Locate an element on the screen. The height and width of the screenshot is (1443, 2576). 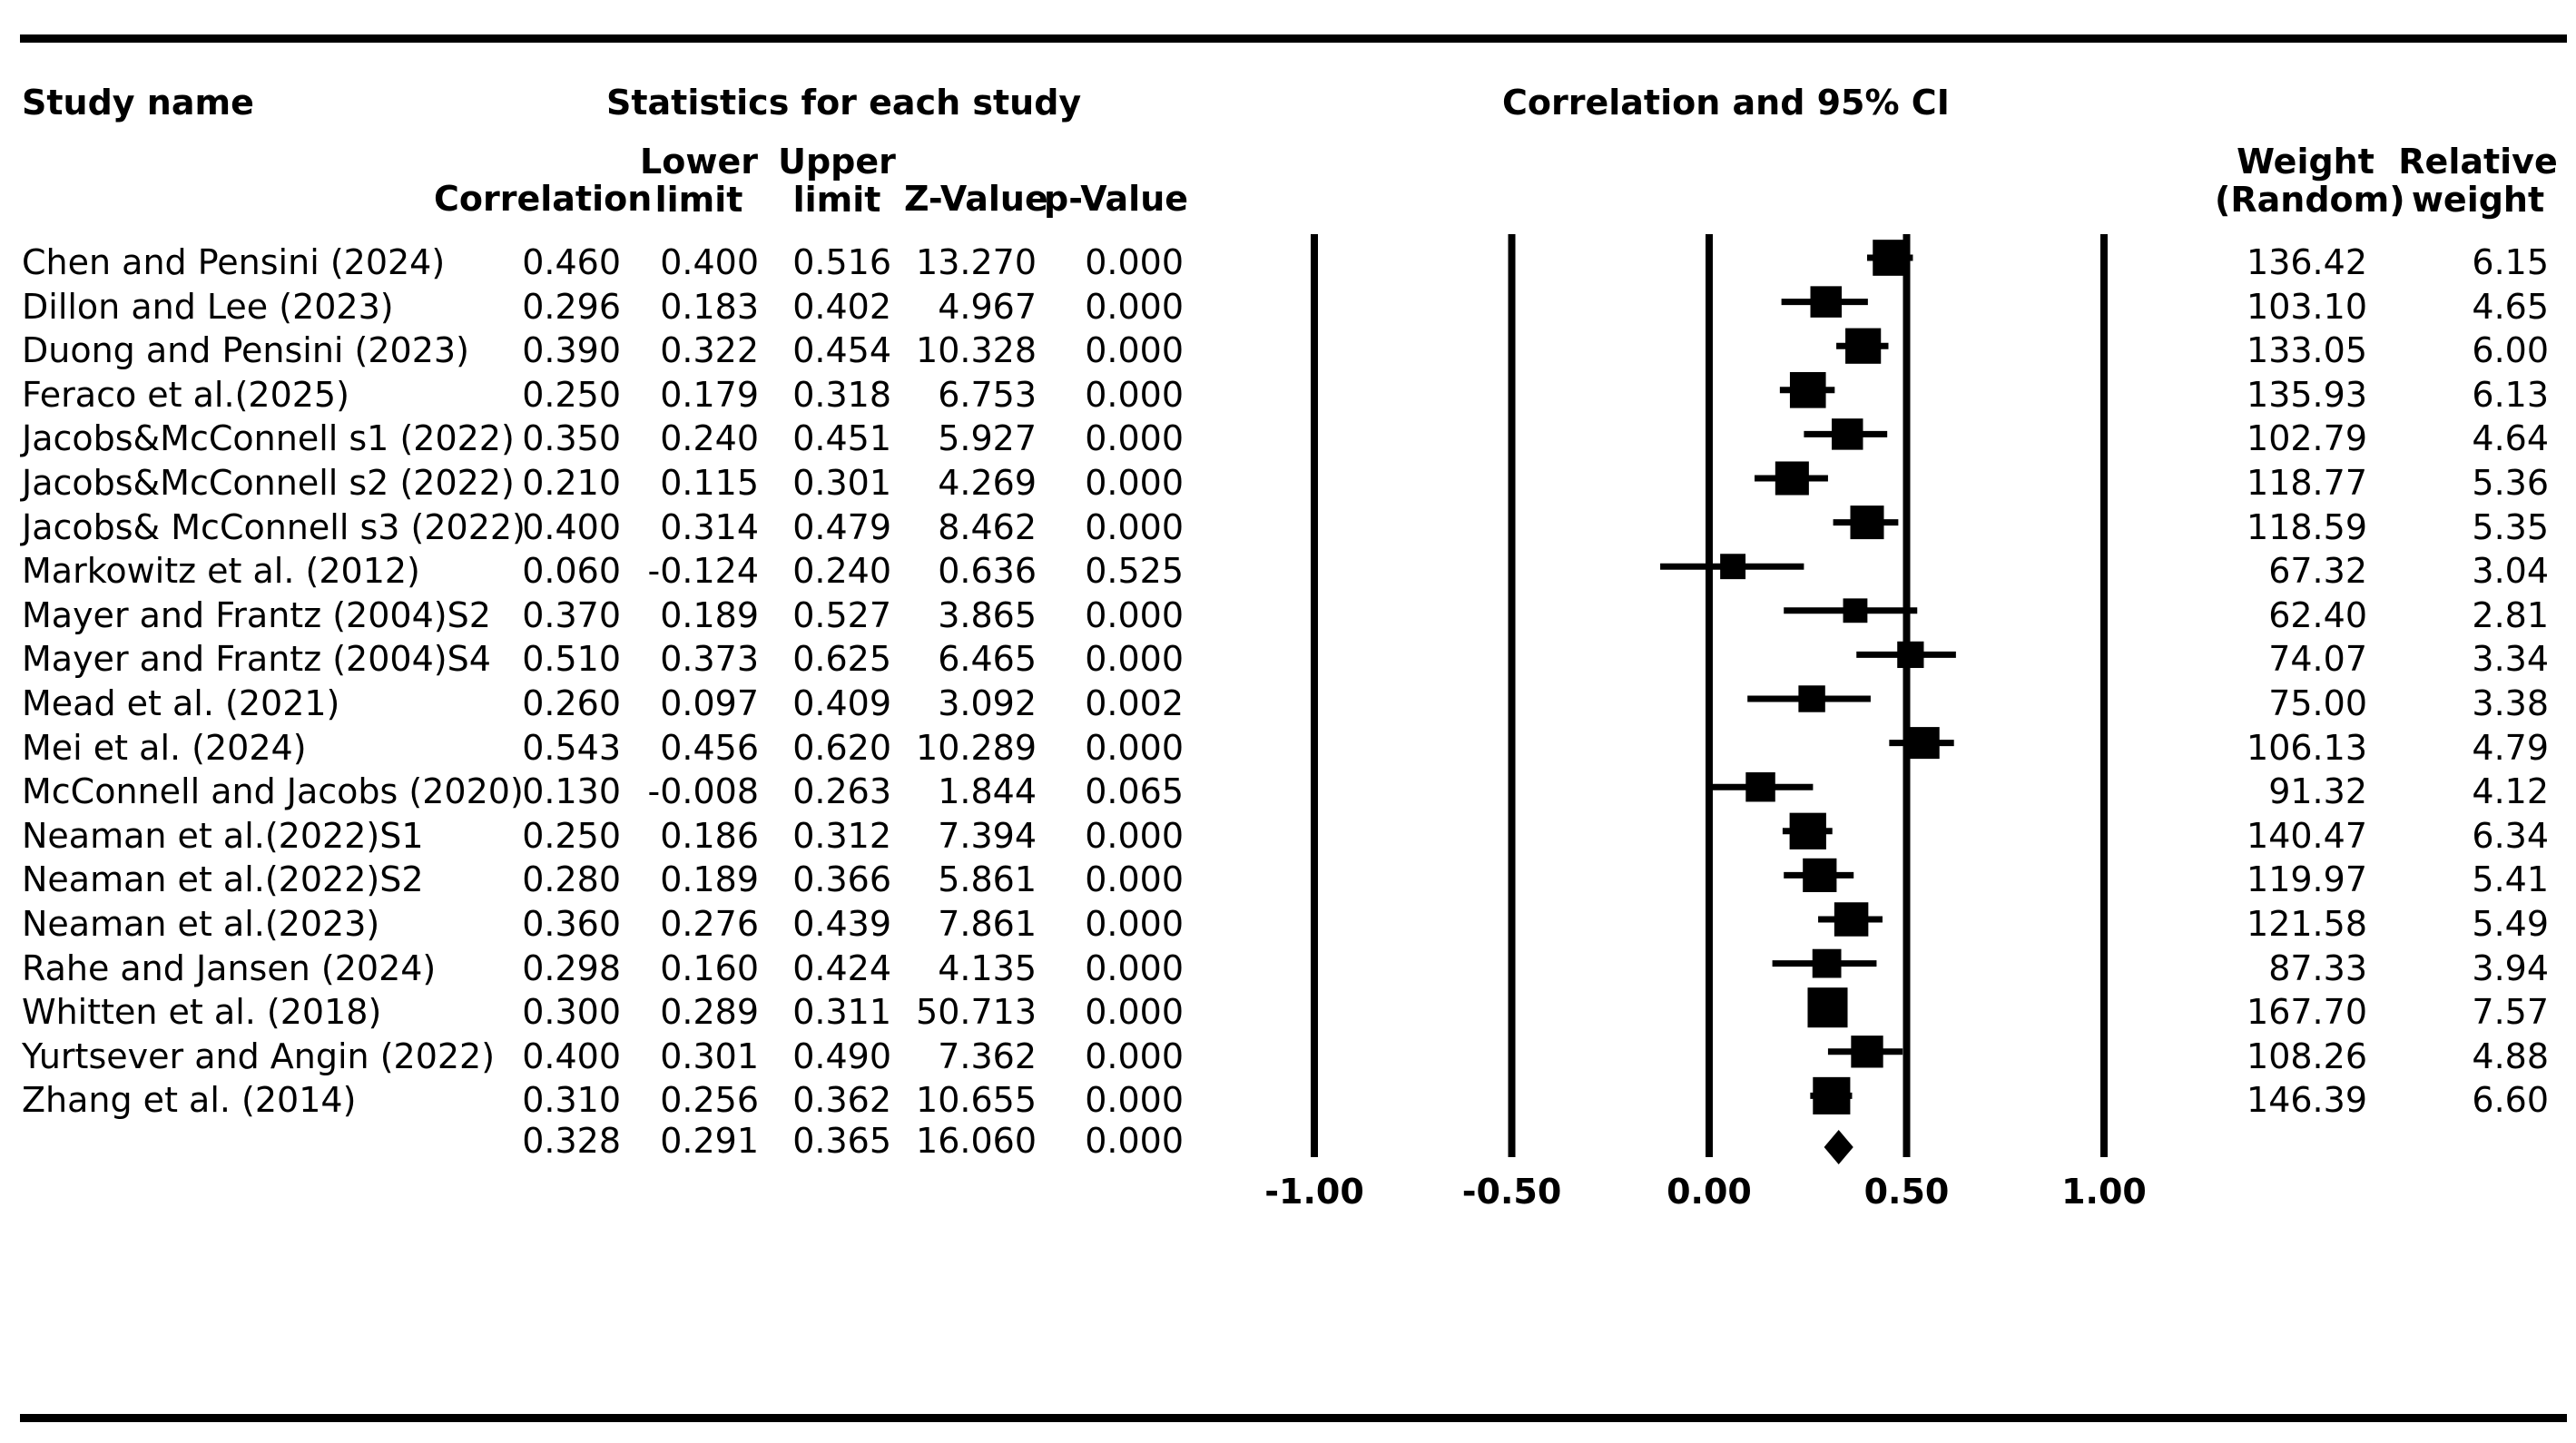
z-value: 7.394 is located at coordinates (987, 835).